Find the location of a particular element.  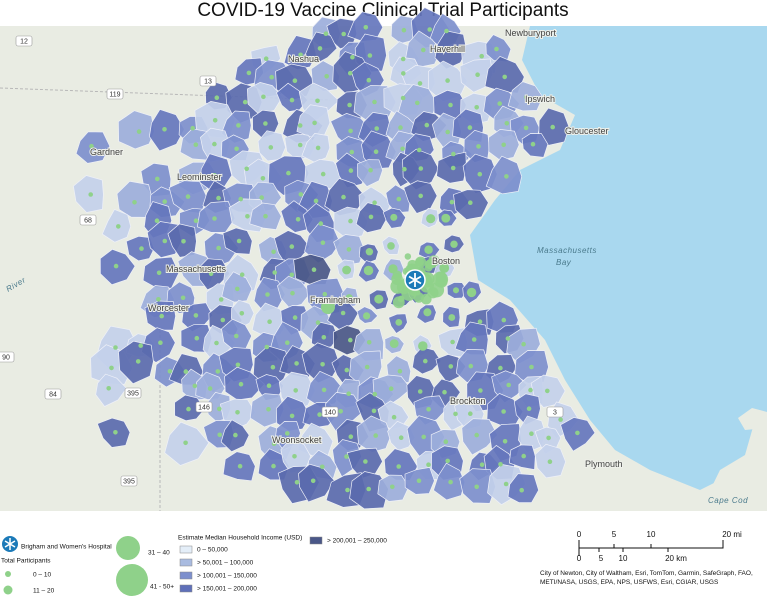

water-label: Massachusetts is located at coordinates (567, 250).